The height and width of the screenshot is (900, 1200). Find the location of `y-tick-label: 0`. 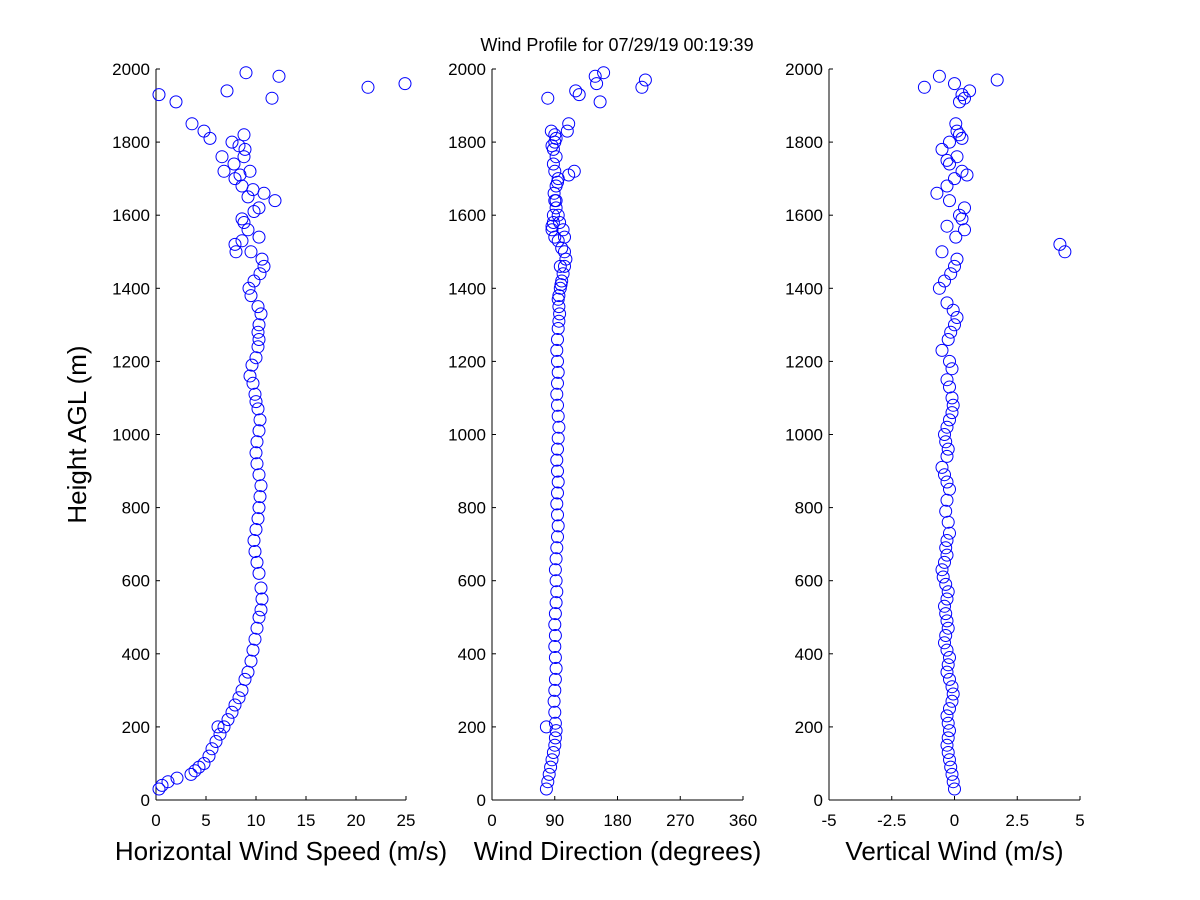

y-tick-label: 0 is located at coordinates (818, 800).